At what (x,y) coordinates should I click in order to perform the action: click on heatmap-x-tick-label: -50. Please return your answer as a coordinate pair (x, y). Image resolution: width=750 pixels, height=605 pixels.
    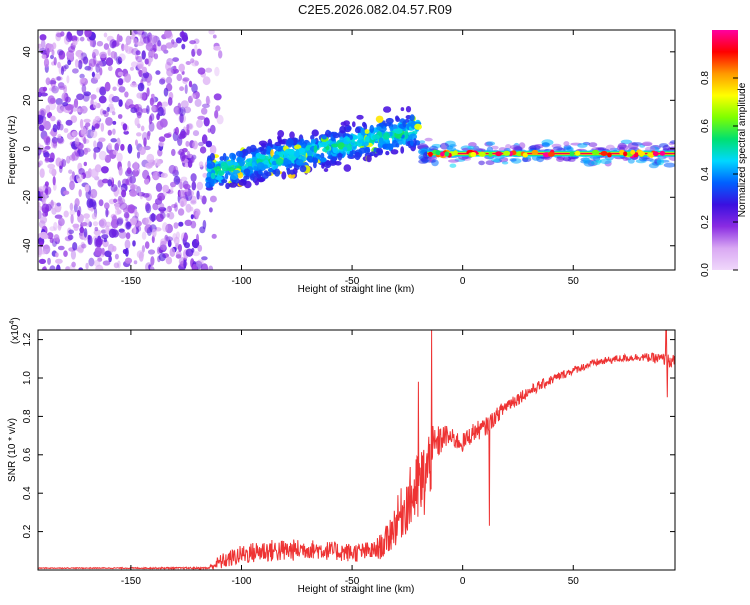
    Looking at the image, I should click on (352, 281).